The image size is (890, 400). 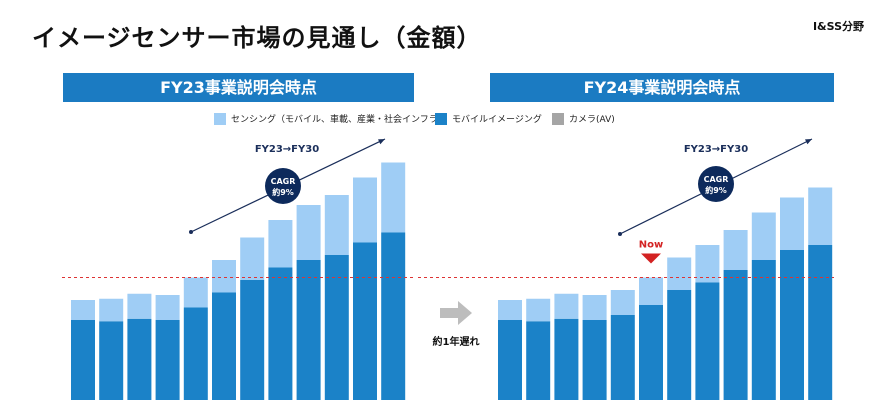 What do you see at coordinates (651, 245) in the screenshot?
I see `now-label: Now` at bounding box center [651, 245].